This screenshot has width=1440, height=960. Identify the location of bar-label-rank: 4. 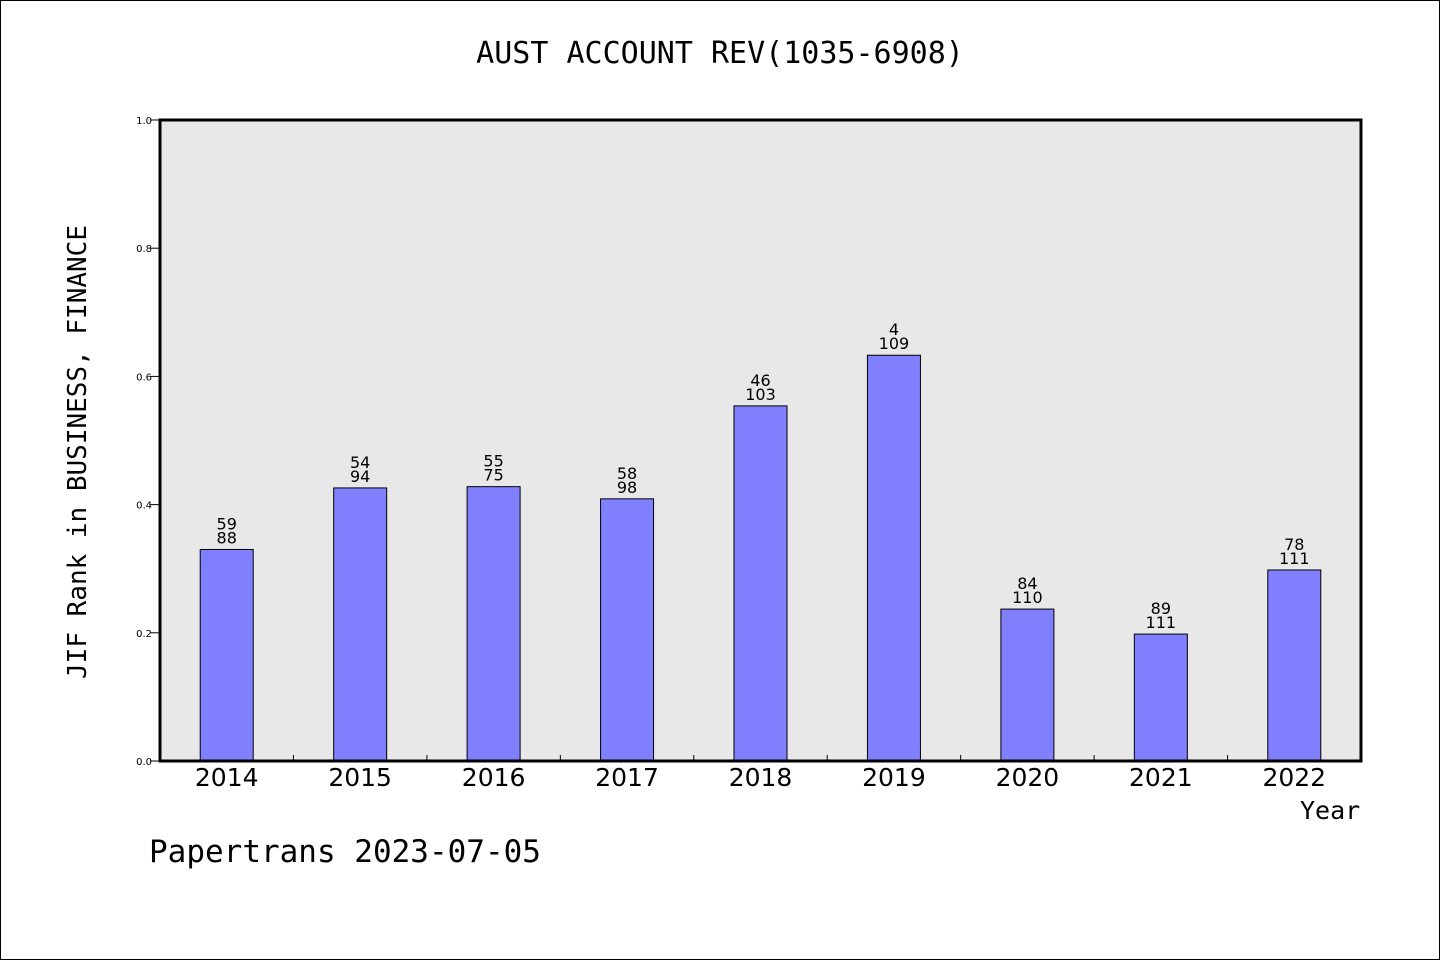
(894, 329).